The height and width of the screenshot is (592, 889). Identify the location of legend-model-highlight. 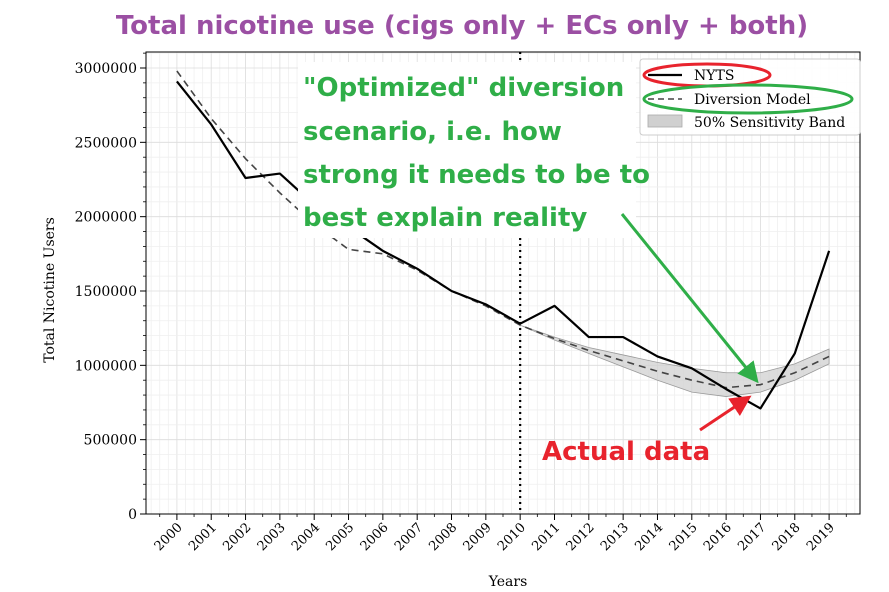
(748, 99).